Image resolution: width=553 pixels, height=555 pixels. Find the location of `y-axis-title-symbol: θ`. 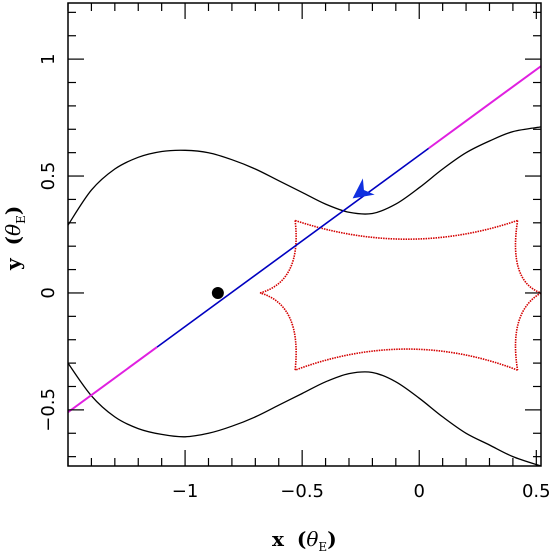

y-axis-title-symbol: θ is located at coordinates (13, 230).